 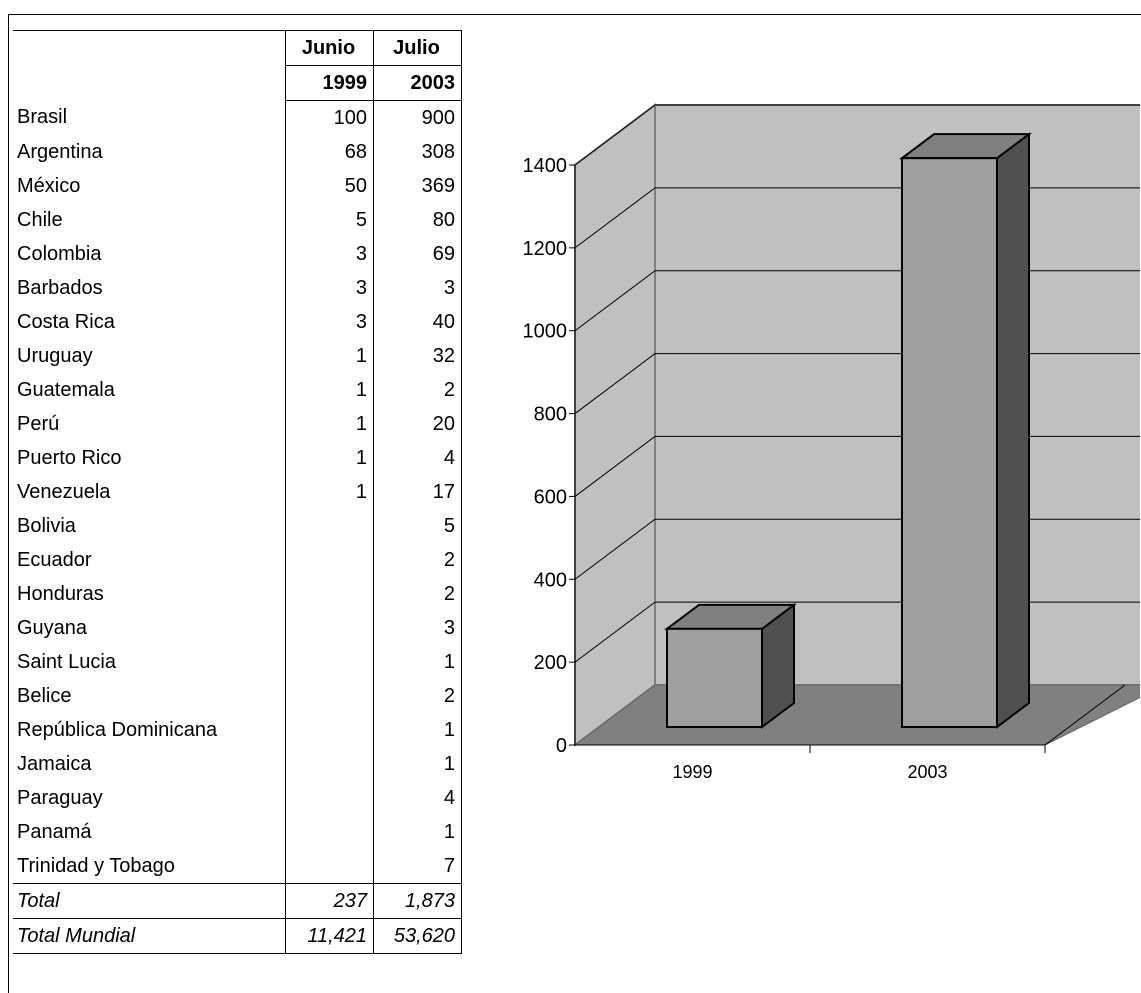 I want to click on value-1999-cell: 5, so click(x=329, y=220).